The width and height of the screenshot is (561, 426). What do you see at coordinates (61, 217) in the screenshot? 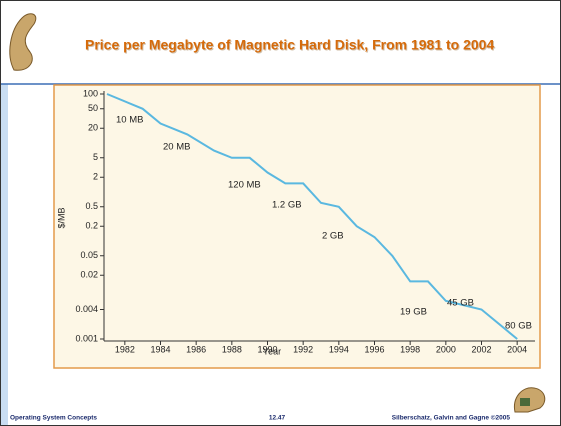
I see `y-axis-label: $/MB` at bounding box center [61, 217].